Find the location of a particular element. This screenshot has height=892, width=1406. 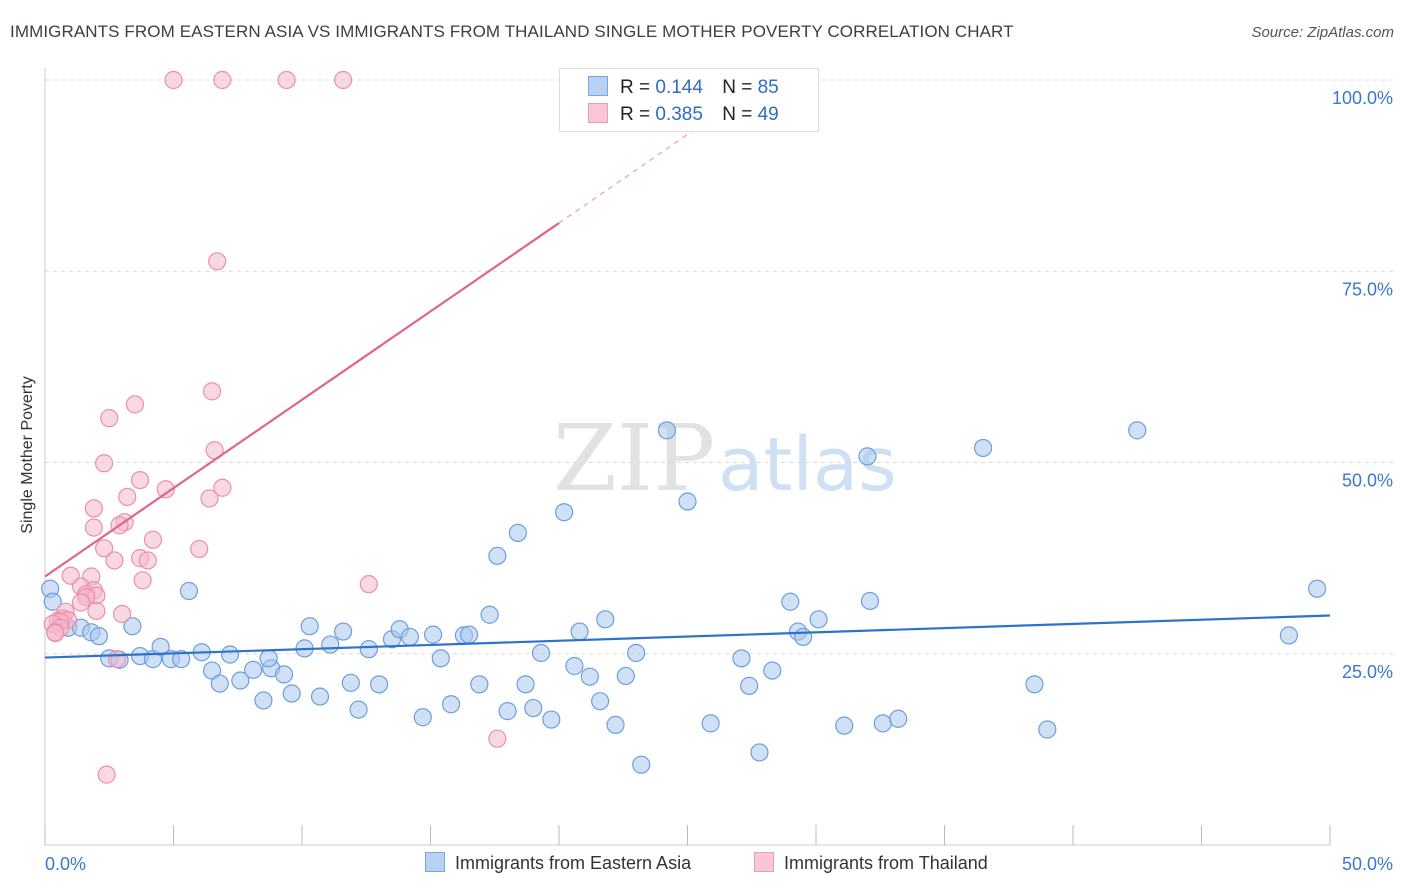

y-tick-label: 25.0% is located at coordinates (1367, 672).